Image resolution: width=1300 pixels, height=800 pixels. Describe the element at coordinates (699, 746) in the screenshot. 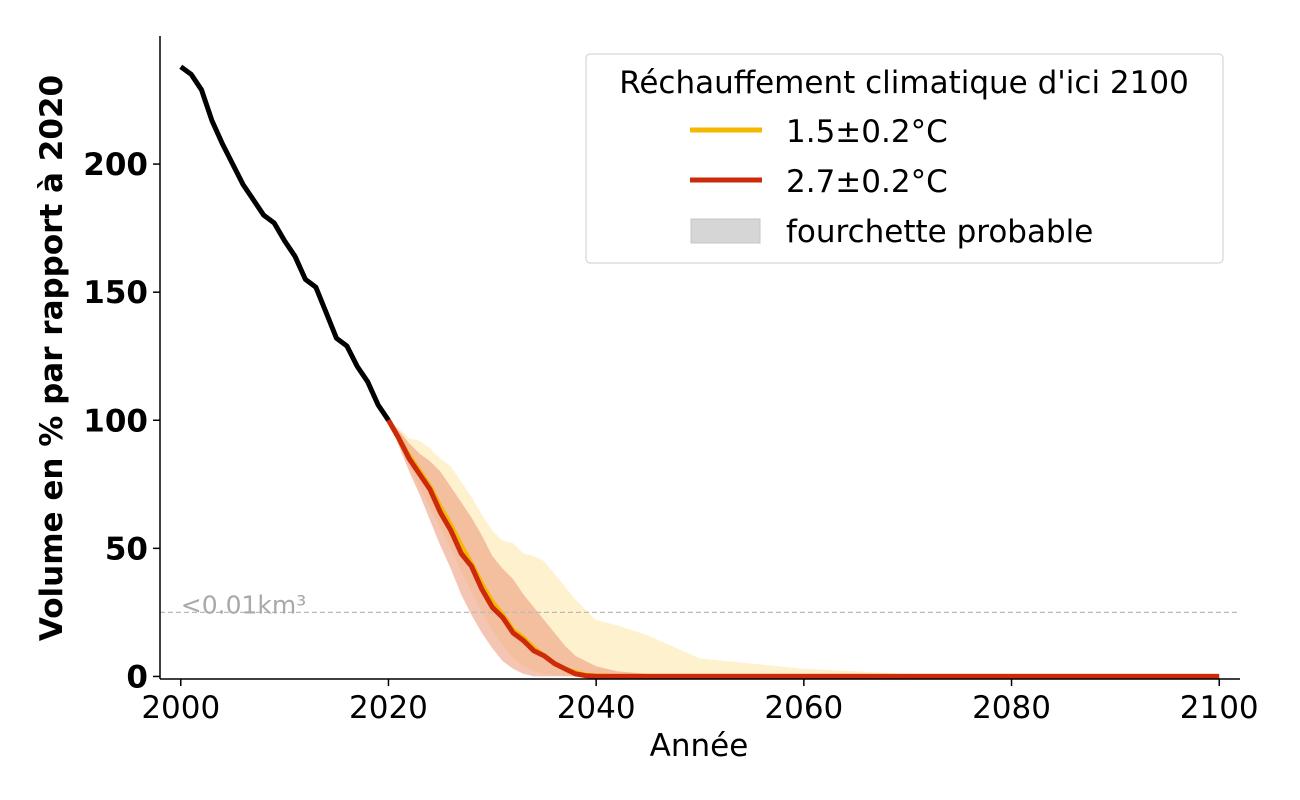

I see `x-axis-title: Année` at that location.